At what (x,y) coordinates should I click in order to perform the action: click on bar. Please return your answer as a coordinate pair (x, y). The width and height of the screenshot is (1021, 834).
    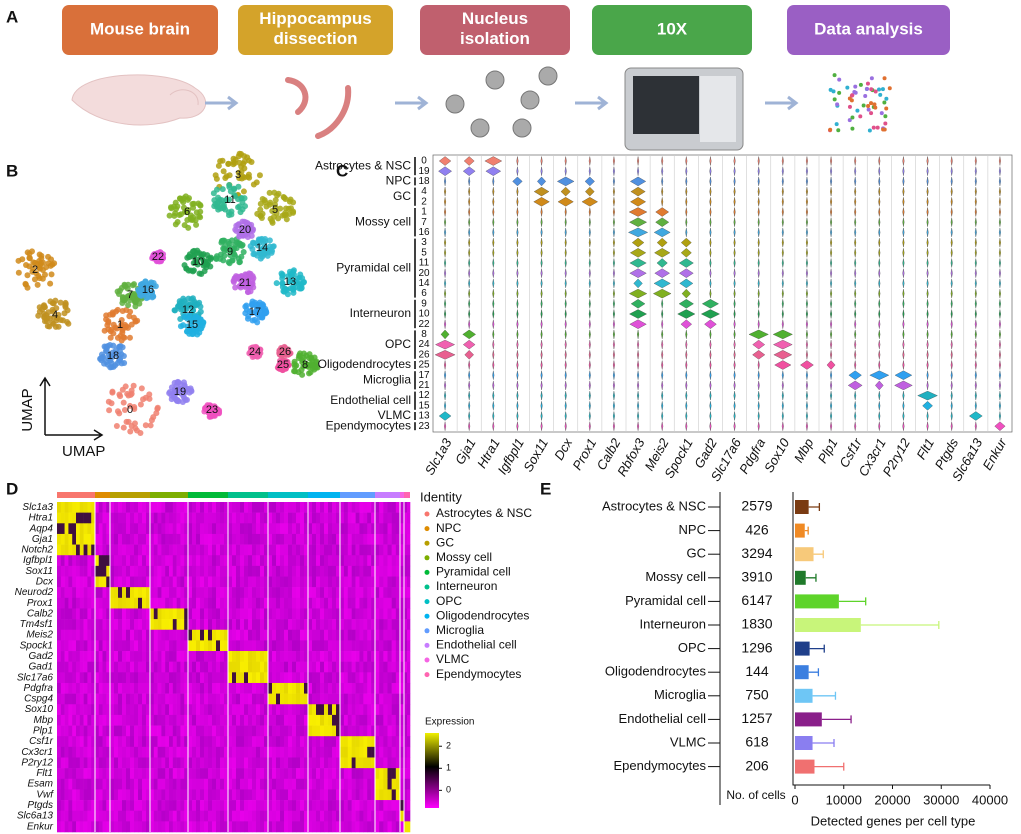
    Looking at the image, I should click on (800, 530).